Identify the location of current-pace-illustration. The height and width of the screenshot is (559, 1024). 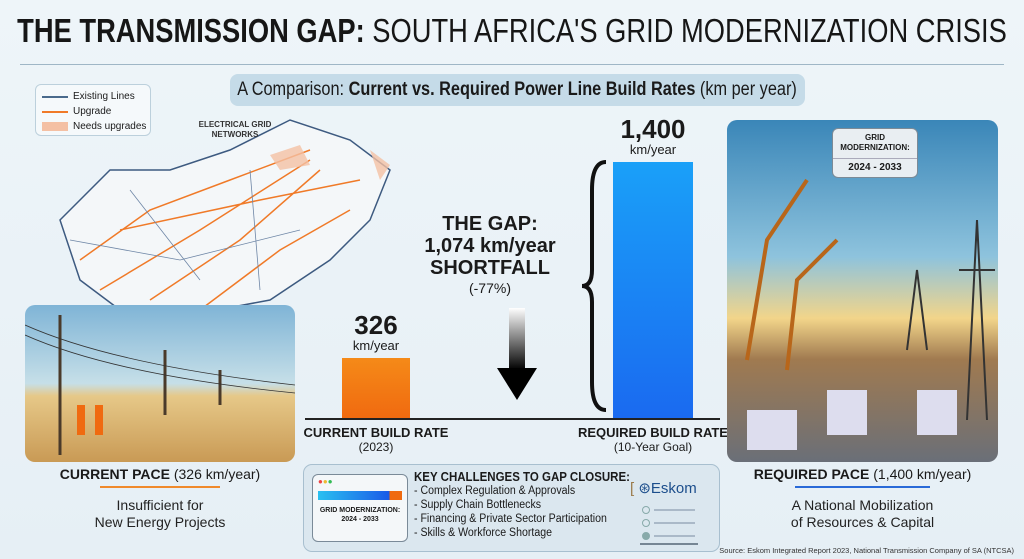
(160, 383).